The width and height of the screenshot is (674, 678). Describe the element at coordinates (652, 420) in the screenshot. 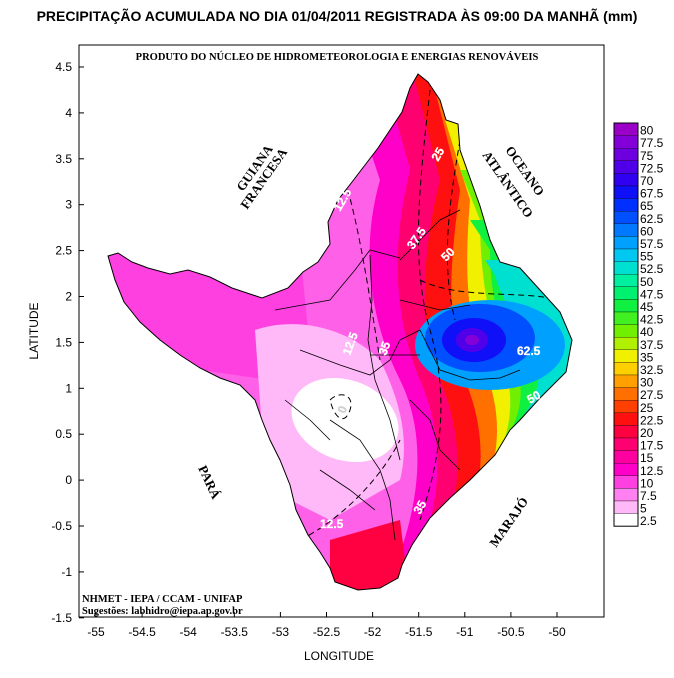

I see `legend-label: 22.5` at that location.